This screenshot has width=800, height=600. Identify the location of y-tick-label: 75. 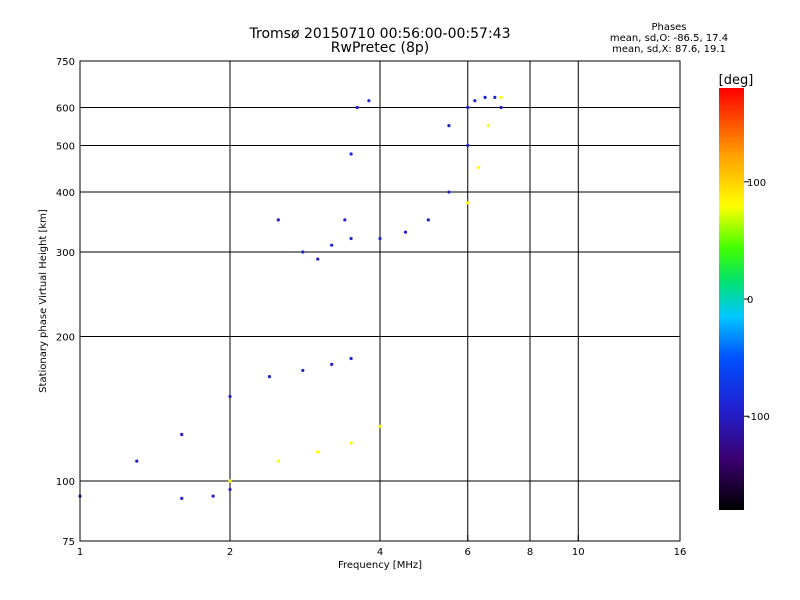
(68, 542).